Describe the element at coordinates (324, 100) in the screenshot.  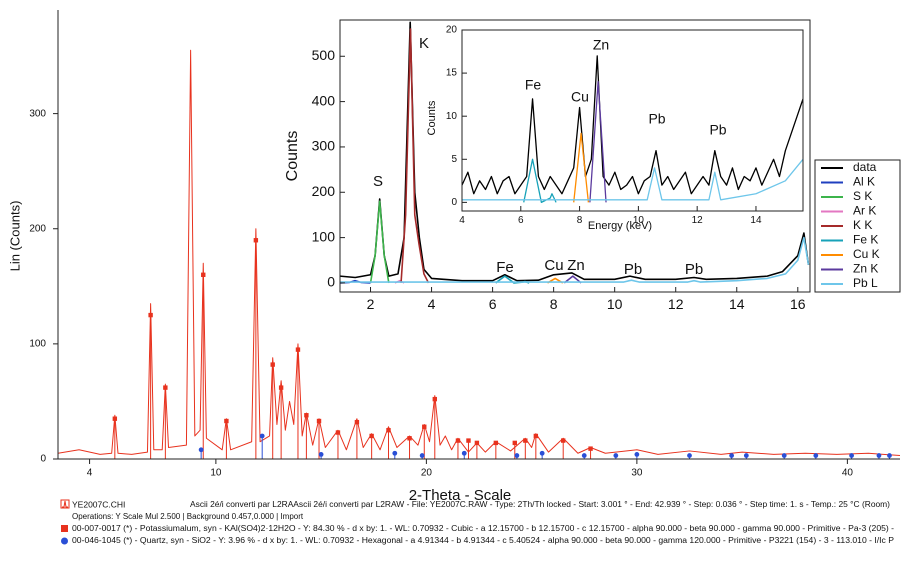
I see `y-tick-label: 400` at that location.